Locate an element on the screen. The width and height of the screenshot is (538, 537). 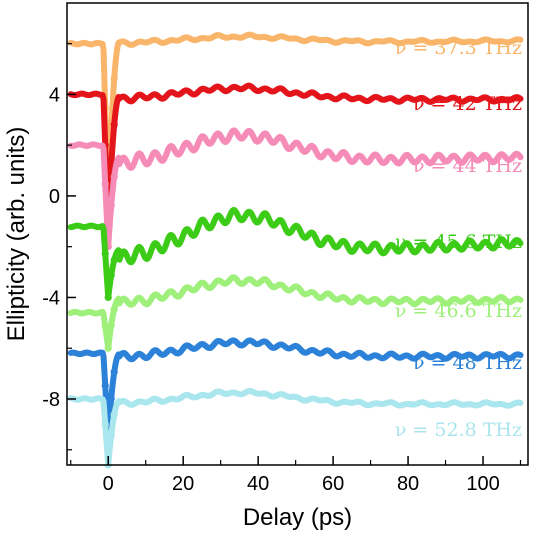
series-label-7: ν = 52.8 THz is located at coordinates (458, 430).